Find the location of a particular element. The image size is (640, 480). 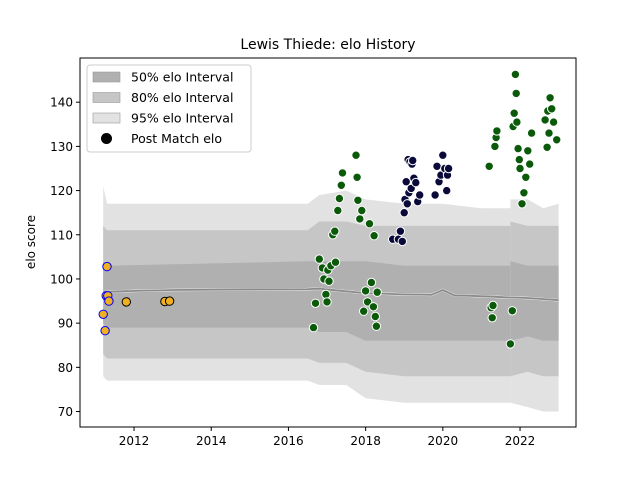

legend-label: 80% elo Interval is located at coordinates (182, 97).